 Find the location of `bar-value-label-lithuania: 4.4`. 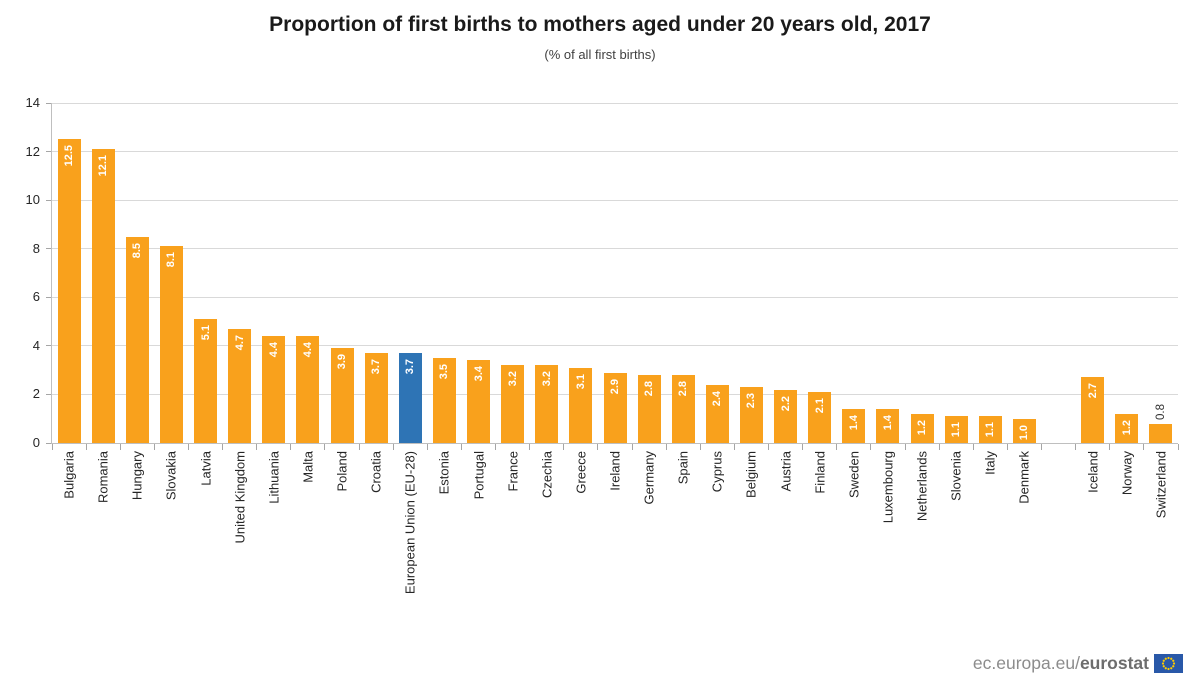

bar-value-label-lithuania: 4.4 is located at coordinates (273, 350).